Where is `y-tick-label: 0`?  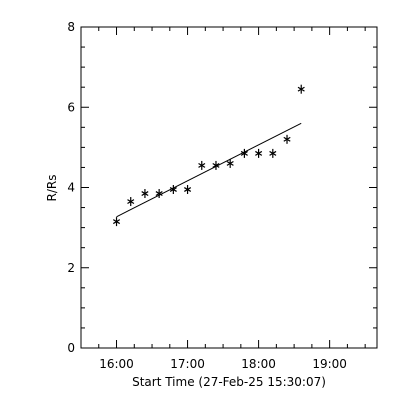
y-tick-label: 0 is located at coordinates (71, 348).